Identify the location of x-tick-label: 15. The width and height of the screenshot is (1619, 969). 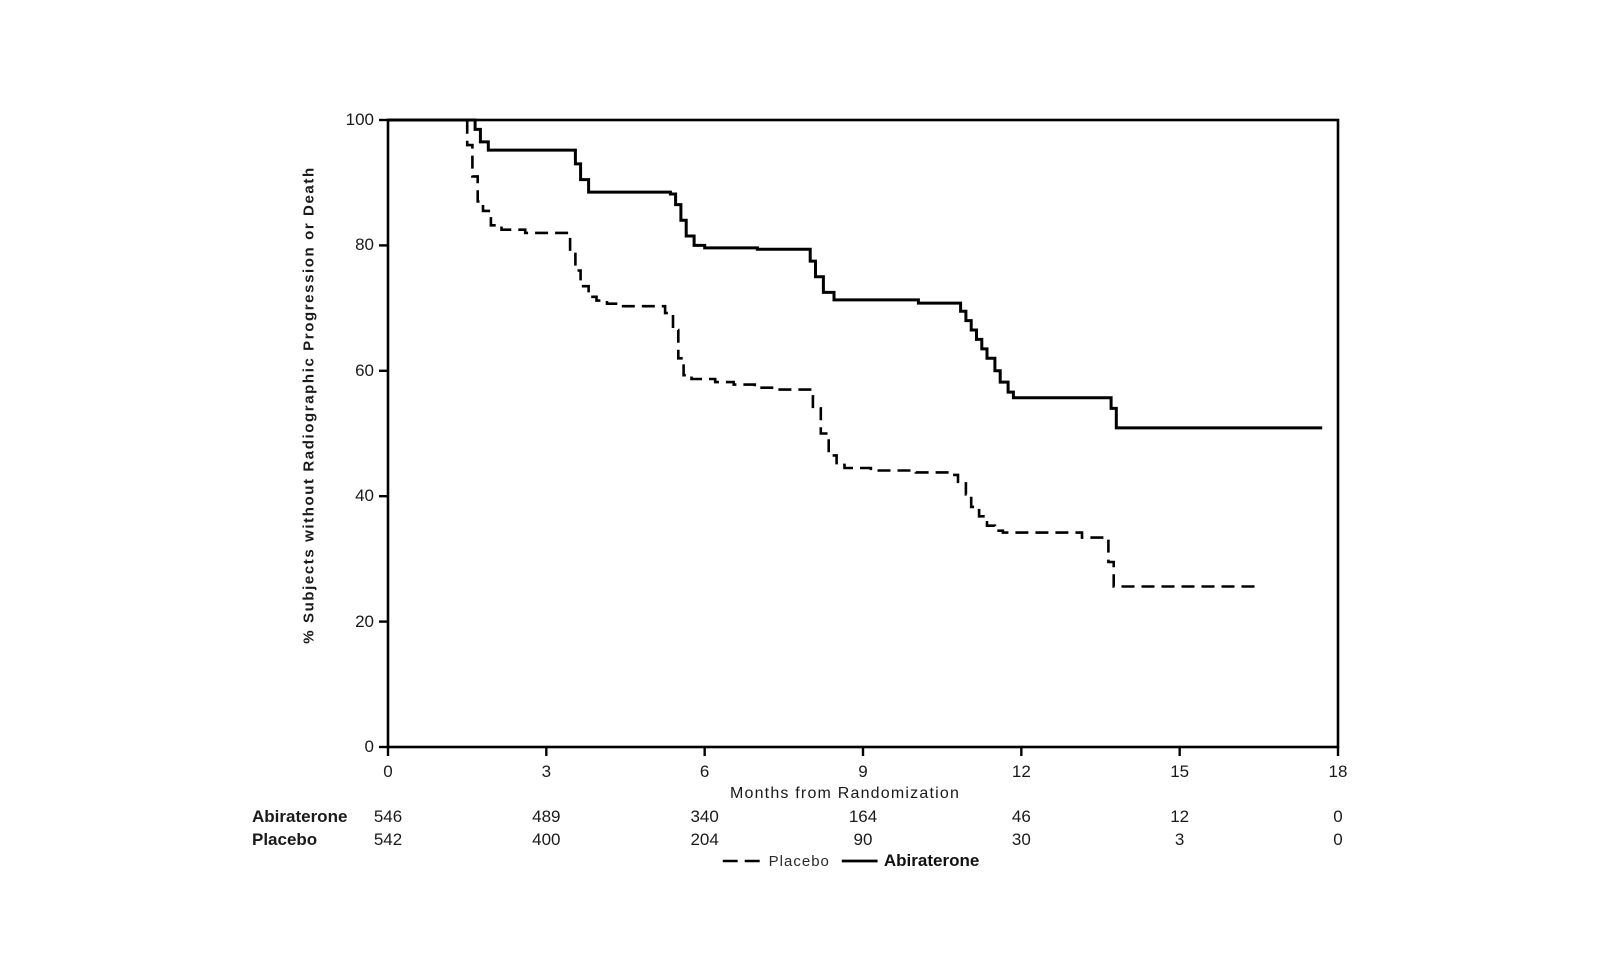
(1180, 771).